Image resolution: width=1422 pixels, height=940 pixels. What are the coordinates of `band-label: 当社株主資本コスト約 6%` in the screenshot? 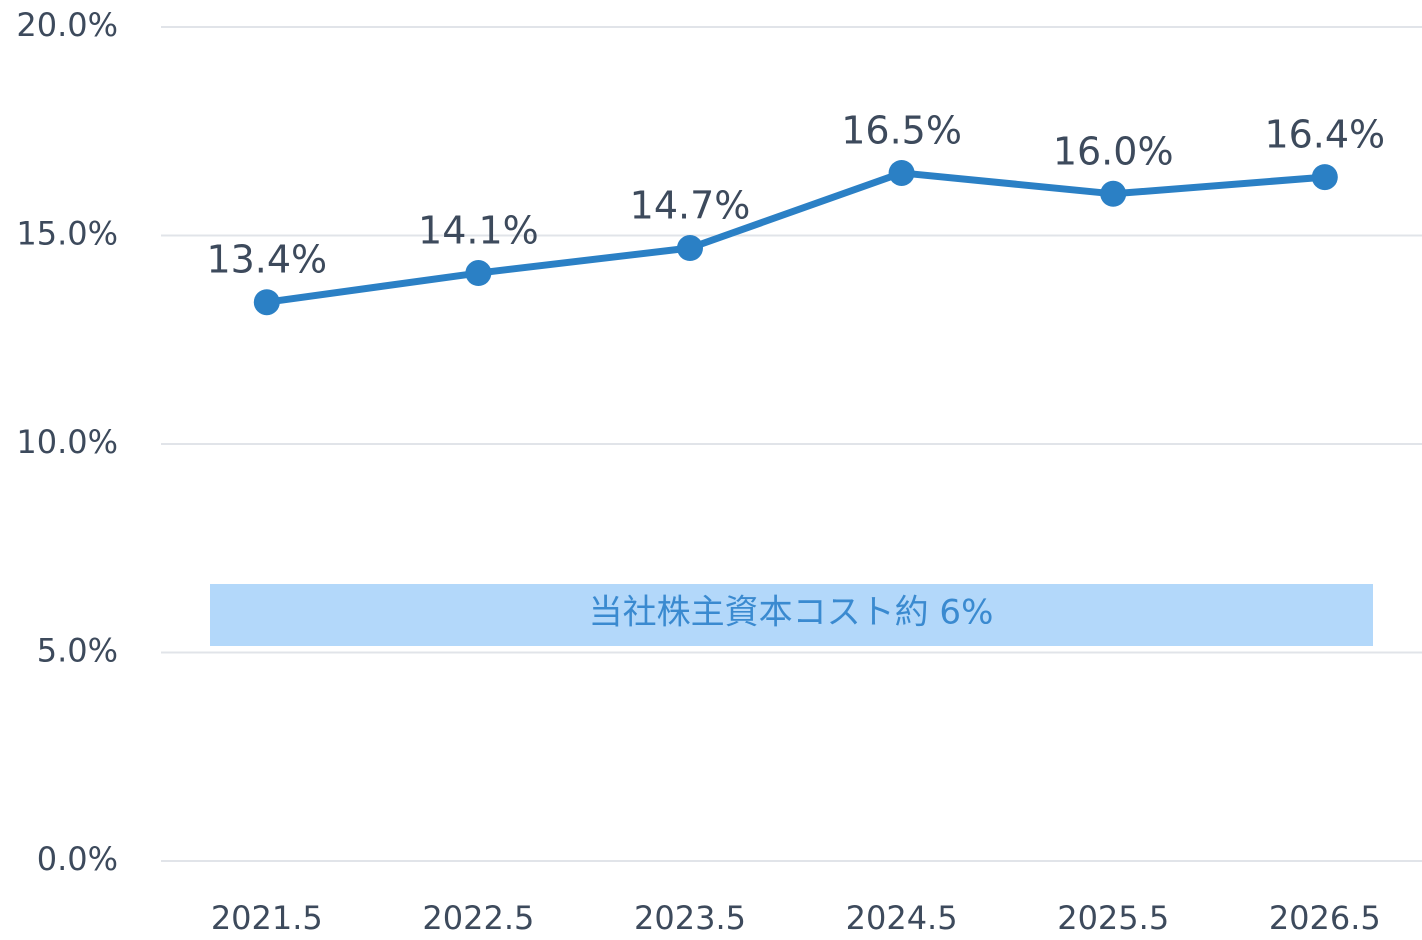 It's located at (791, 613).